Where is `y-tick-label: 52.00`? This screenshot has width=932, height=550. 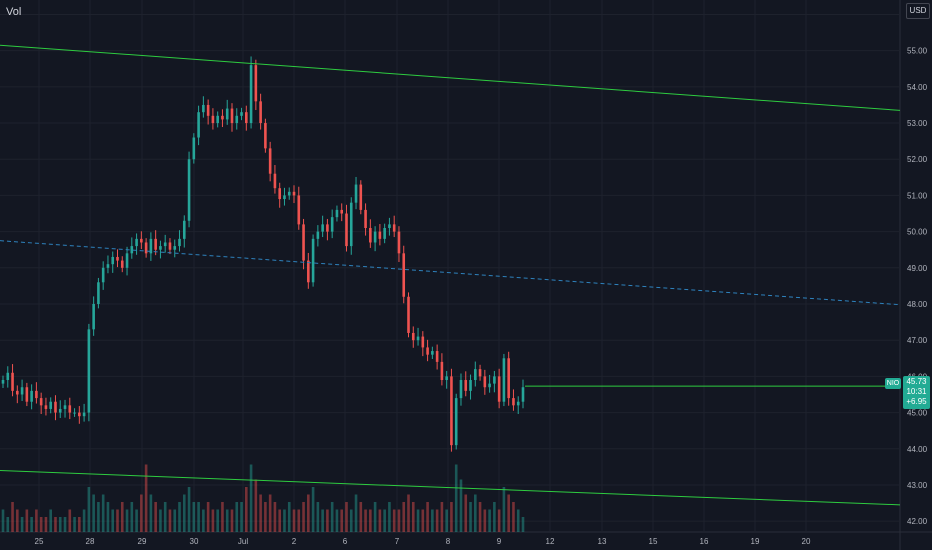
y-tick-label: 52.00 is located at coordinates (917, 159).